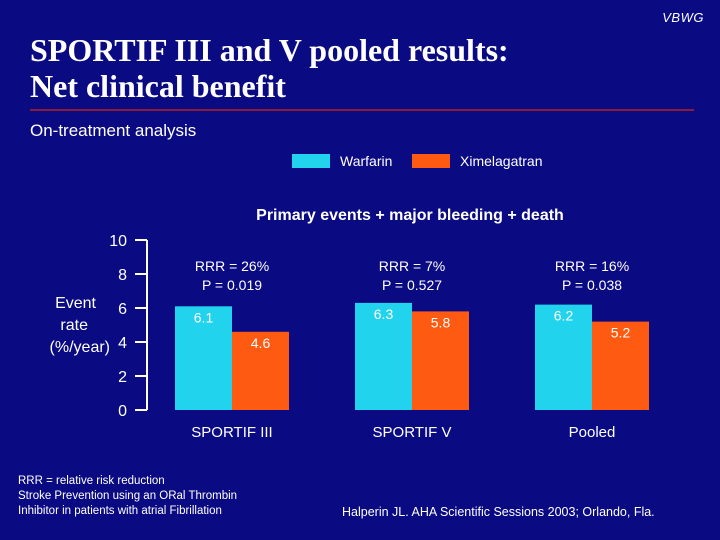  What do you see at coordinates (592, 266) in the screenshot?
I see `rrr-annotation: RRR = 16%` at bounding box center [592, 266].